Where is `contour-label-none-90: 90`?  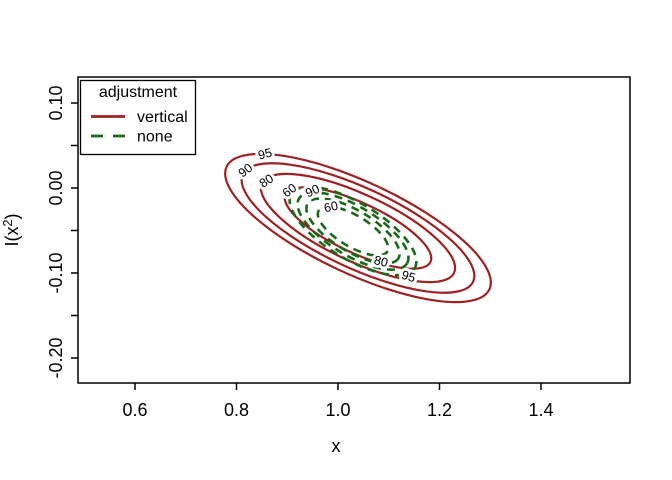 contour-label-none-90: 90 is located at coordinates (312, 191).